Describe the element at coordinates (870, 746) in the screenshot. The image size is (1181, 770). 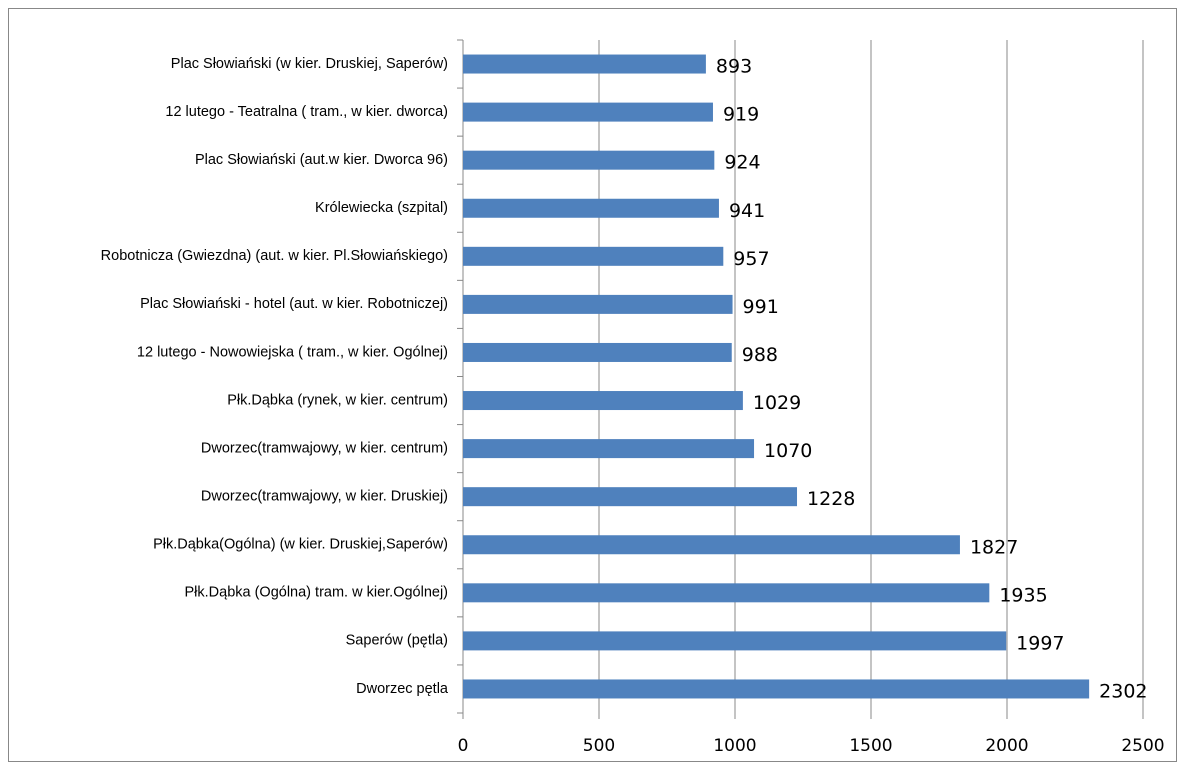
I see `x-tick-label: 1500` at that location.